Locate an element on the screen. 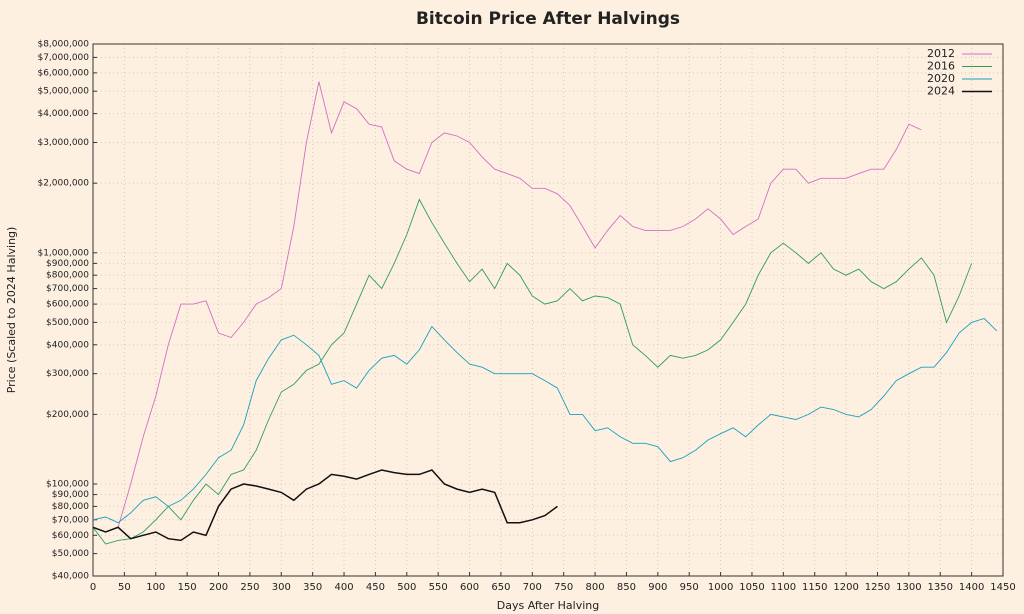  y-tick-label: $200,000 is located at coordinates (67, 415).